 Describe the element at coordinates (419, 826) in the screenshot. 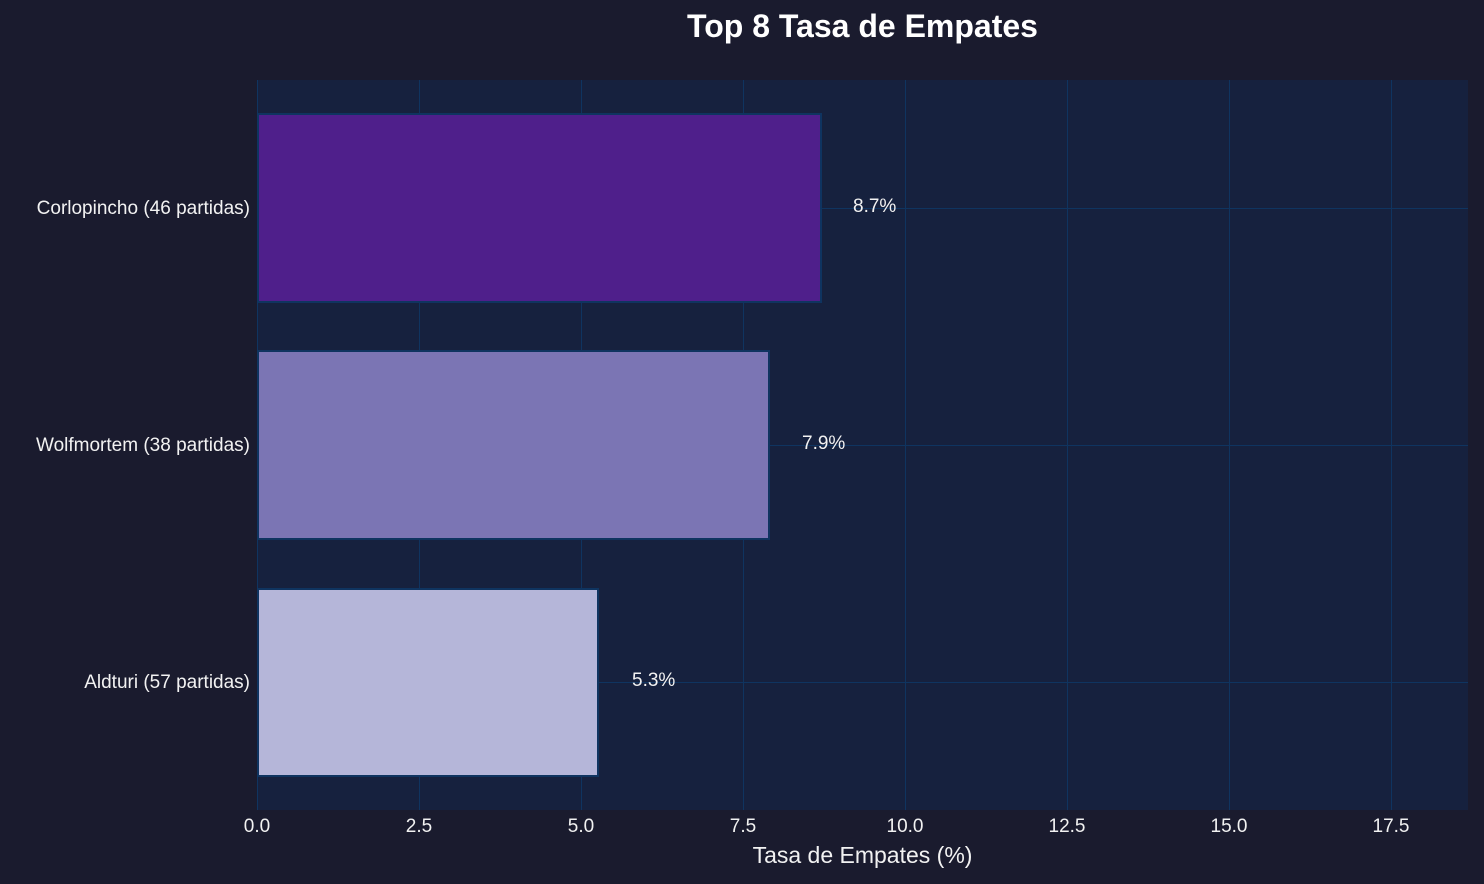

I see `x-tick-label: 2.5` at that location.